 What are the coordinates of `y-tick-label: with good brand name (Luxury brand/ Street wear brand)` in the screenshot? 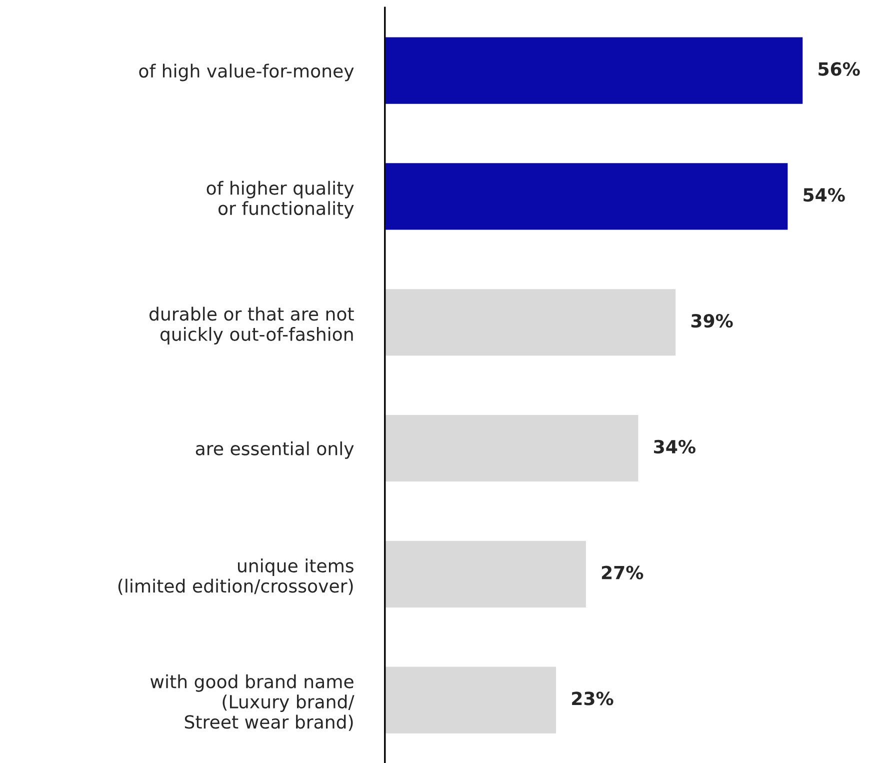 It's located at (252, 702).